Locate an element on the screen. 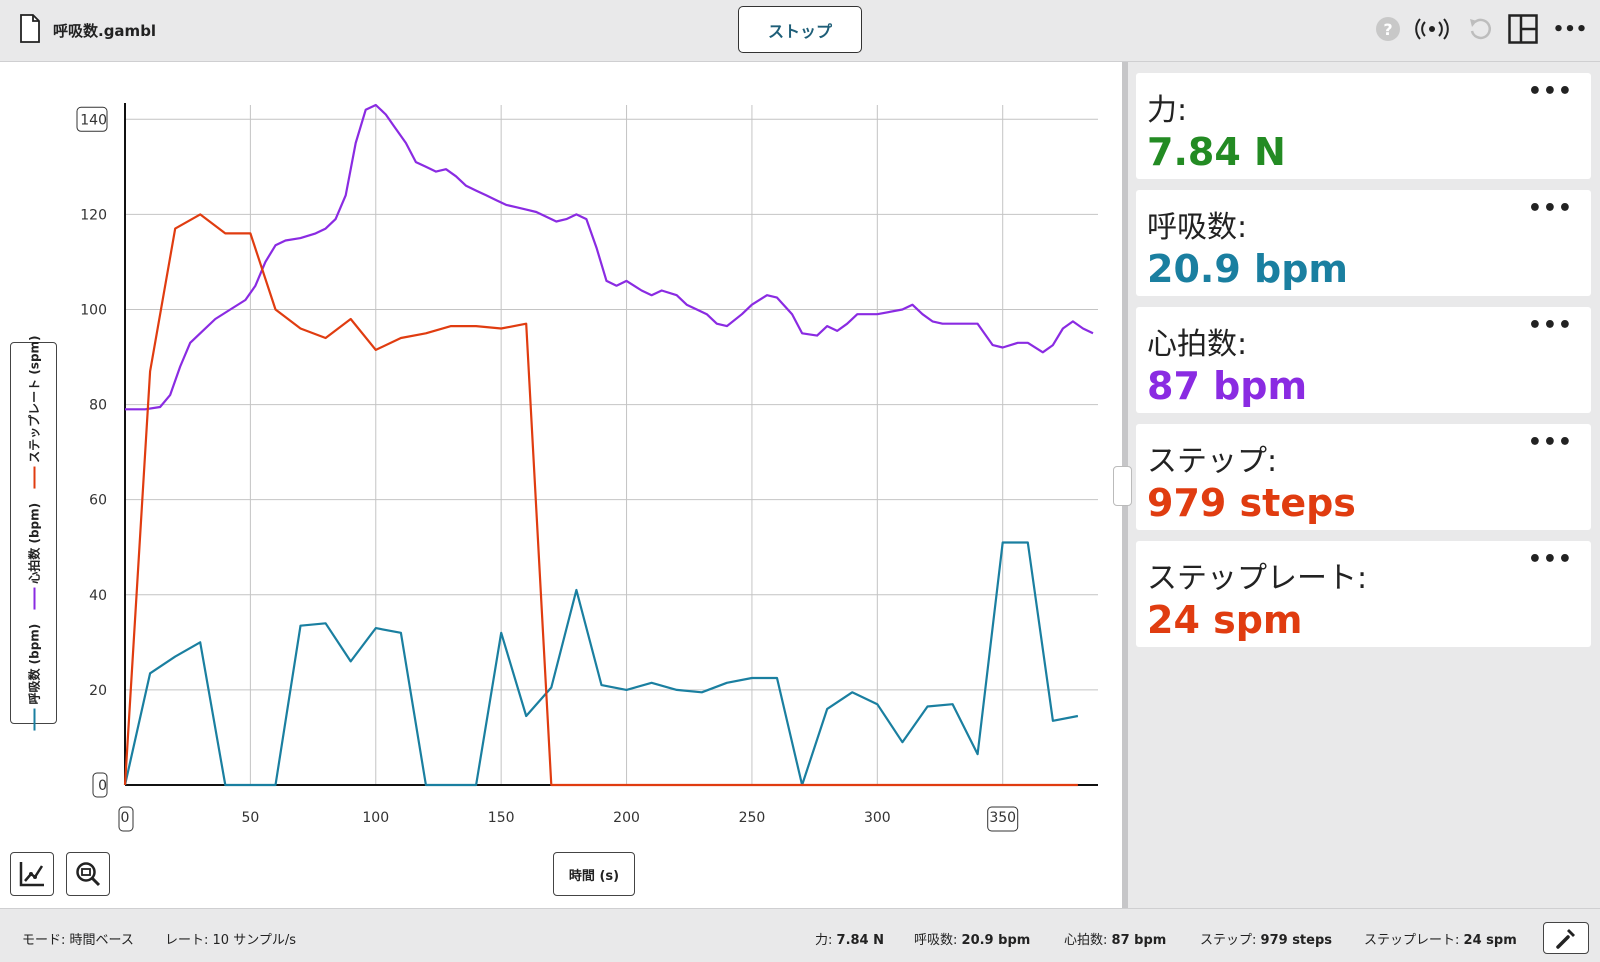 Image resolution: width=1600 pixels, height=962 pixels. meter-value: 7.84 N is located at coordinates (1216, 152).